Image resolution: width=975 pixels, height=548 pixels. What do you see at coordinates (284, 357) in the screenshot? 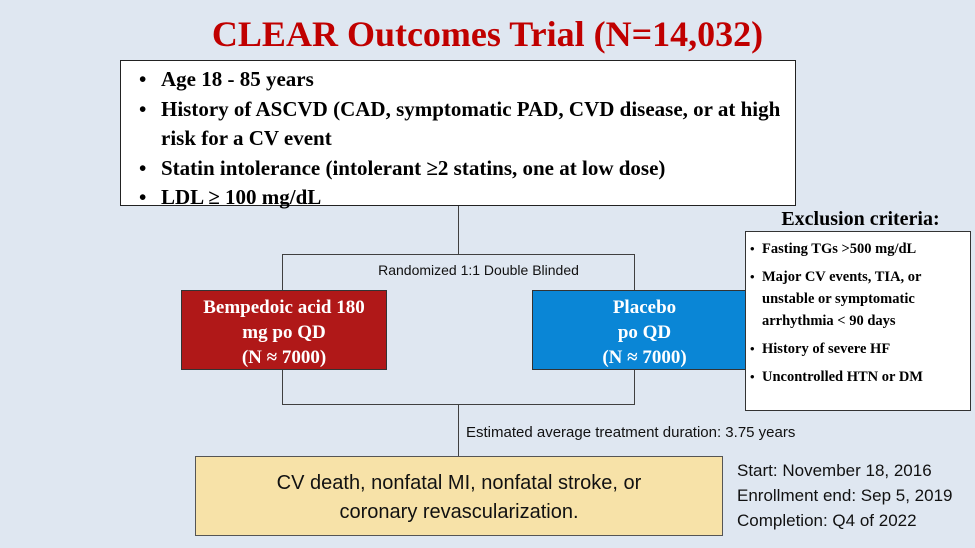
I see `drug-arm-n: (N ≈ 7000)` at bounding box center [284, 357].